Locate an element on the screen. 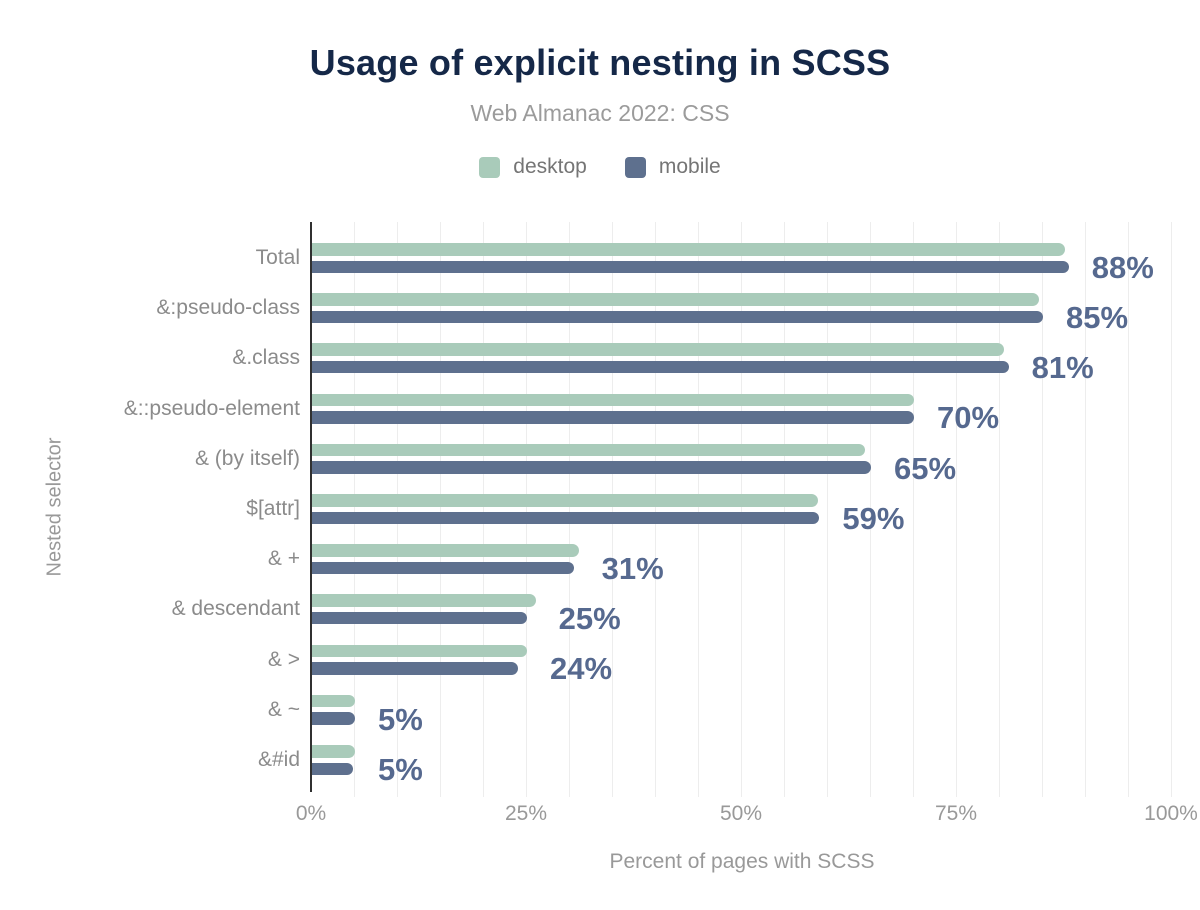 The image size is (1200, 910). category-label: & descendant is located at coordinates (235, 609).